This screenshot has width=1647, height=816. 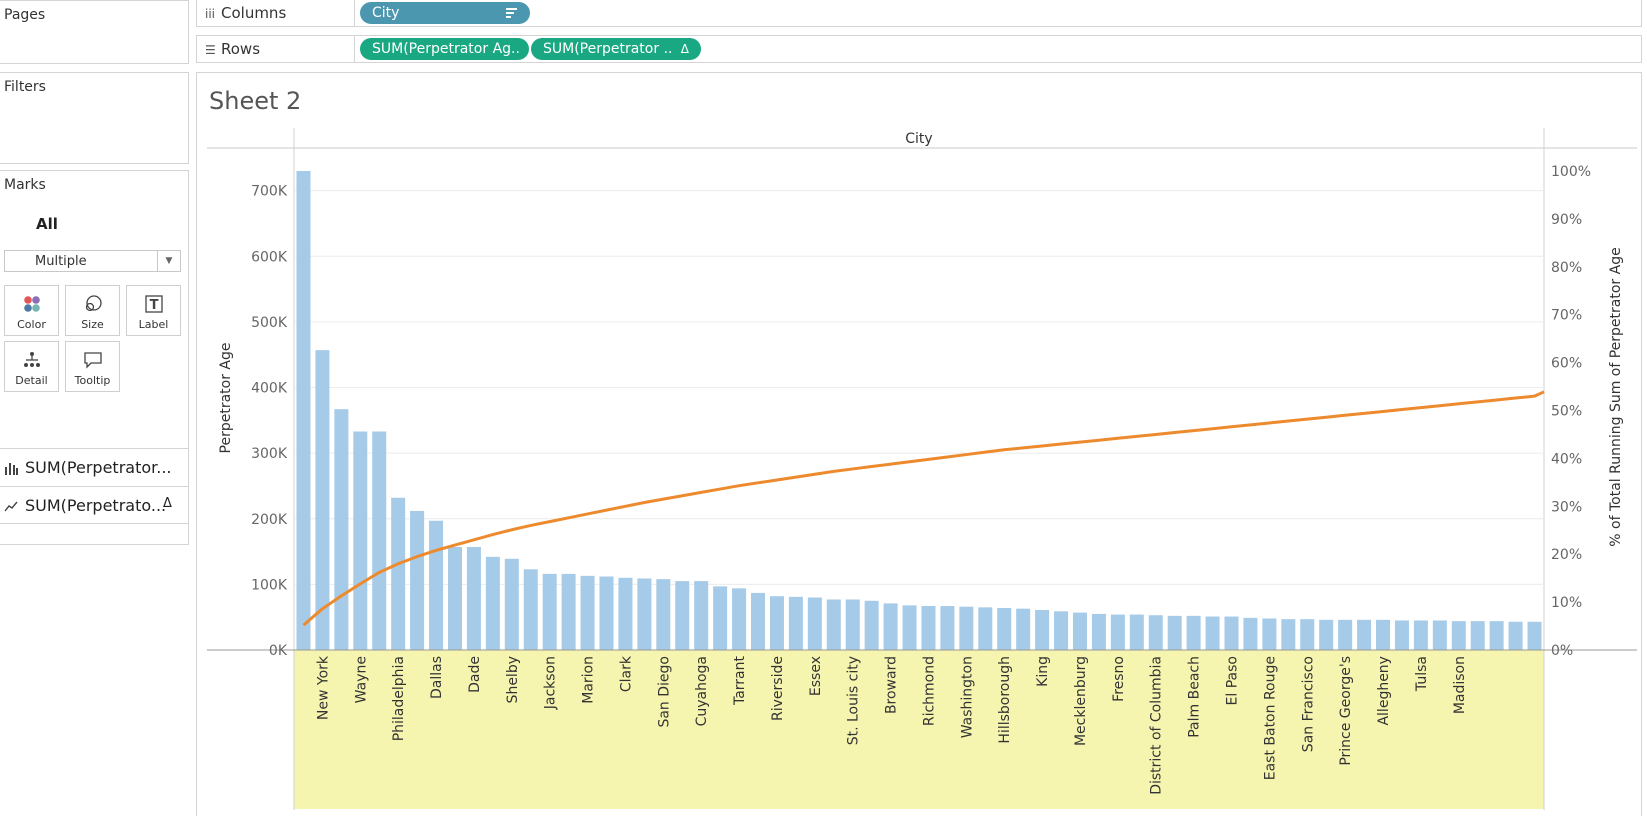 I want to click on size-button: Size, so click(x=92, y=310).